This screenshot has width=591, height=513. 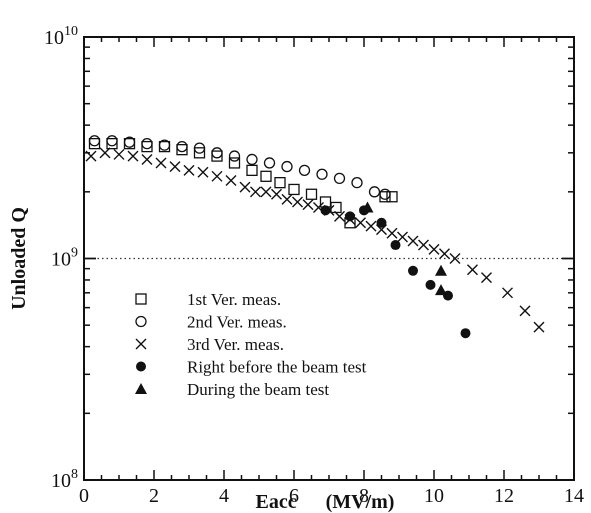 I want to click on y-tick-label-exp: 10, so click(x=71, y=31).